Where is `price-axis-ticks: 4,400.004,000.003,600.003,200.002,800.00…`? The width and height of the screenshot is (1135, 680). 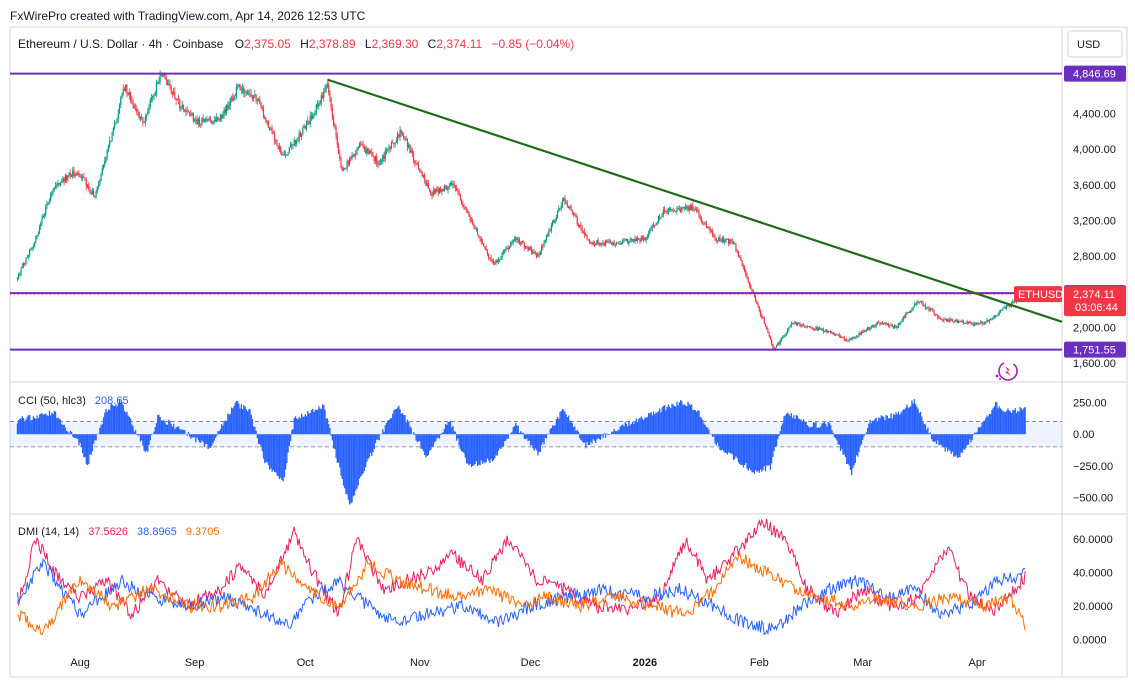 price-axis-ticks: 4,400.004,000.003,600.003,200.002,800.00… is located at coordinates (1094, 239).